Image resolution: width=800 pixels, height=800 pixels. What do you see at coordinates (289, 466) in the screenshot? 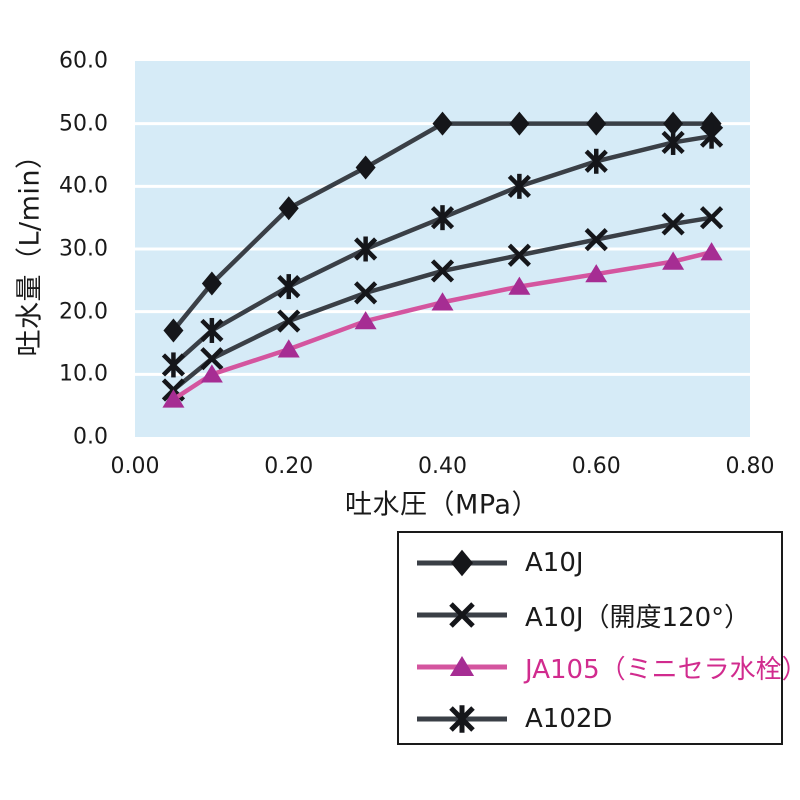
I see `x-tick-label: 0.20` at bounding box center [289, 466].